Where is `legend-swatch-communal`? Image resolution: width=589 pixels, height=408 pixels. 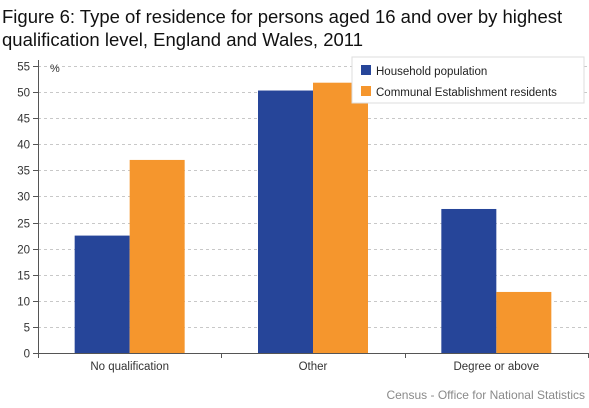
legend-swatch-communal is located at coordinates (366, 91).